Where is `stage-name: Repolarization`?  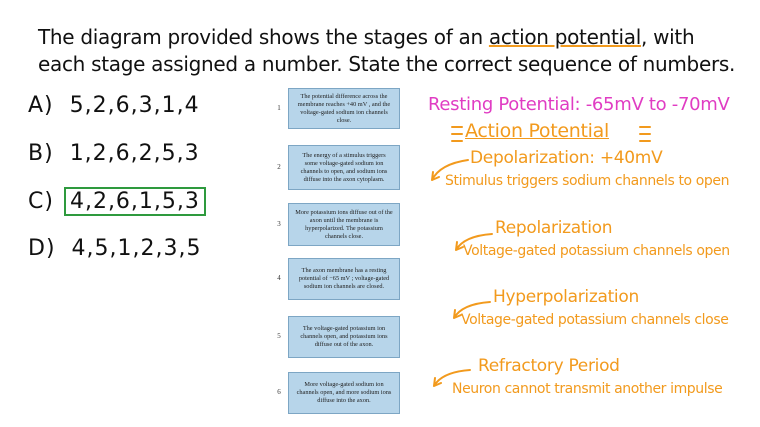 stage-name: Repolarization is located at coordinates (554, 228).